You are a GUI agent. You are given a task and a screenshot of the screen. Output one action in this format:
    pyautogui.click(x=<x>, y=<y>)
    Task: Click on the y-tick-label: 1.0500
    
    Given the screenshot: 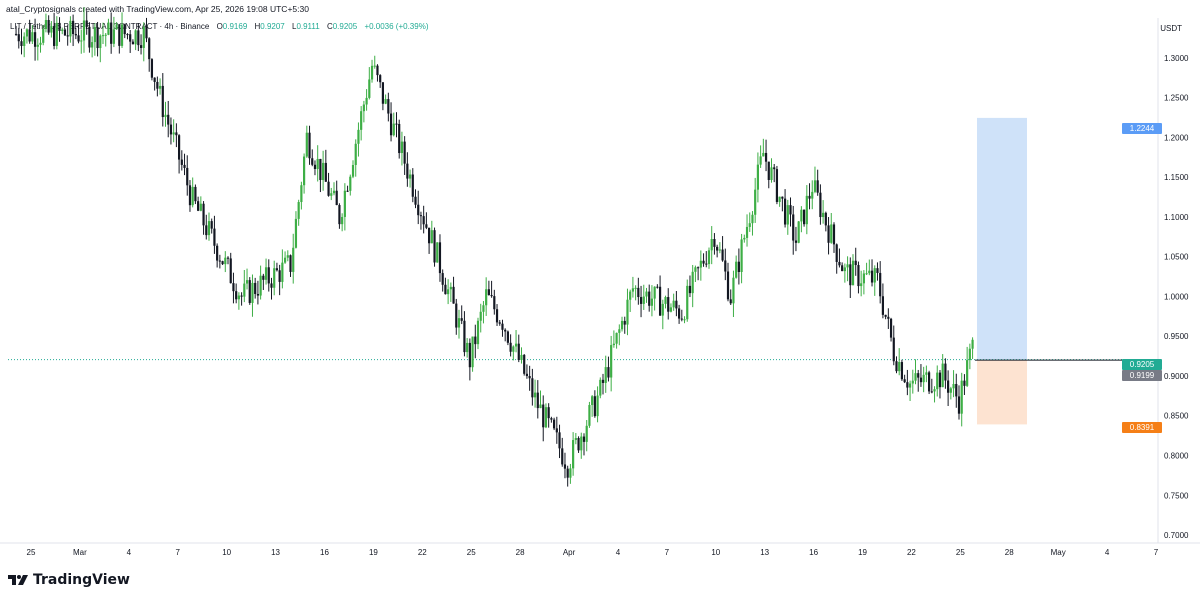 What is the action you would take?
    pyautogui.click(x=1176, y=257)
    